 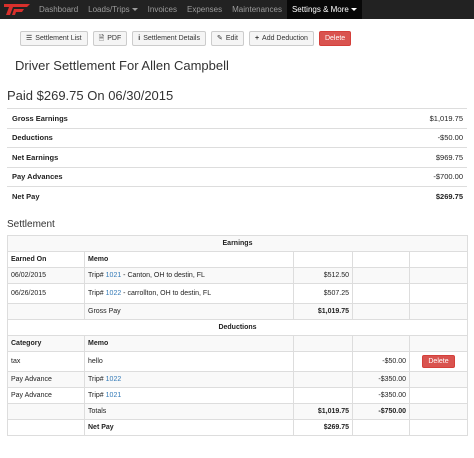 I want to click on info-icon: i, so click(x=139, y=38).